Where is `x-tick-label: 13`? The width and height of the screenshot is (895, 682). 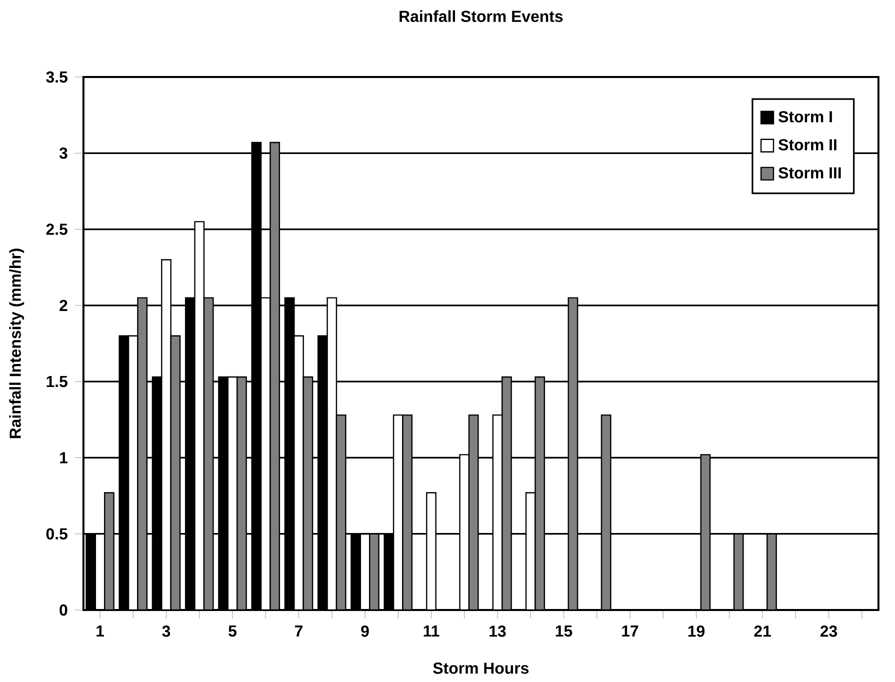
x-tick-label: 13 is located at coordinates (498, 631).